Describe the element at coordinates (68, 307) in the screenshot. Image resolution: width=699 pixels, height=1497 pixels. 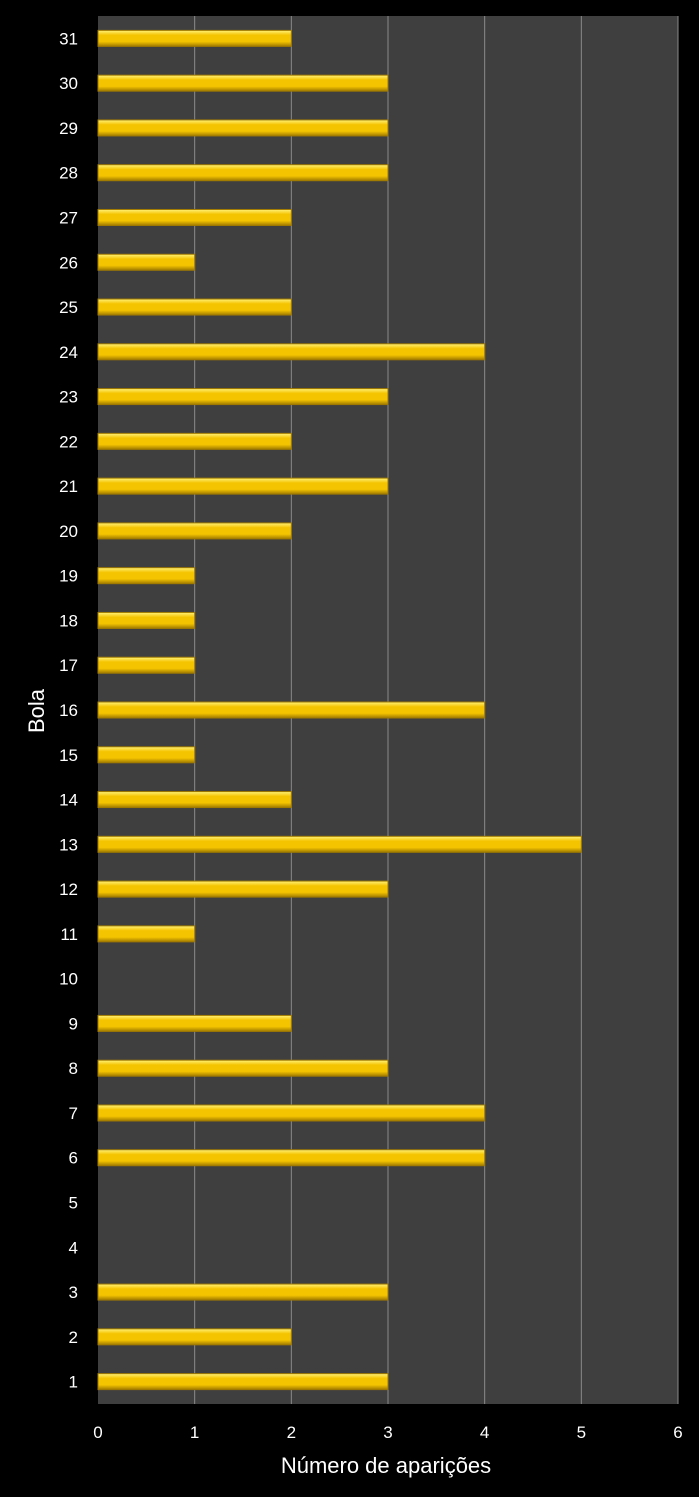
I see `y-tick-label: 25` at that location.